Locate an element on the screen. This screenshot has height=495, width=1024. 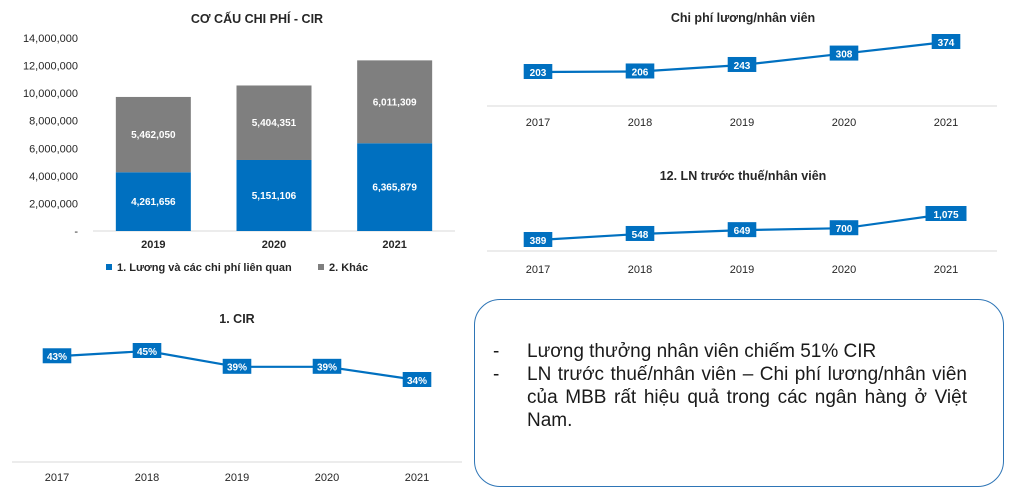
data-label: 308 is located at coordinates (844, 54).